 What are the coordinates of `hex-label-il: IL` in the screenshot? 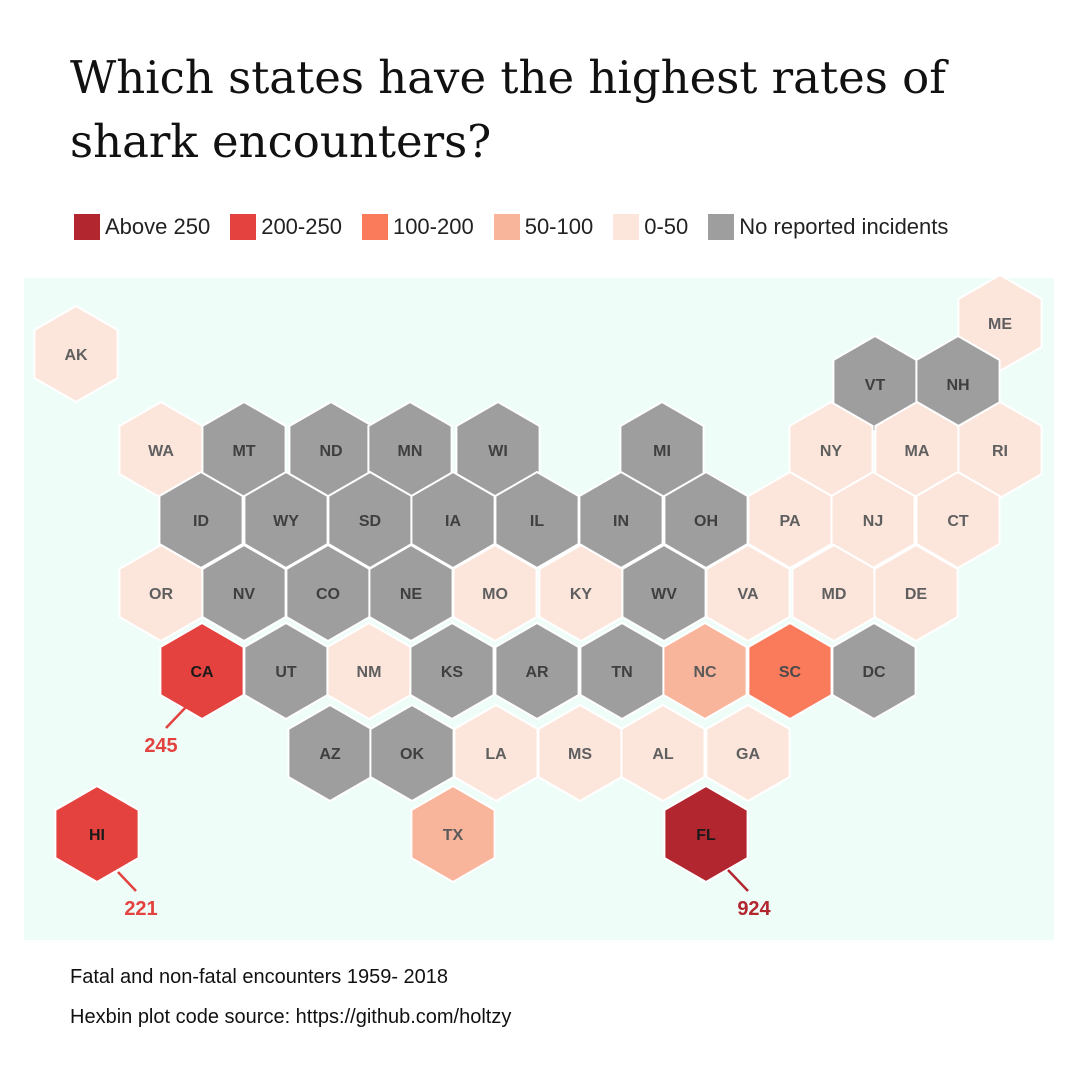 It's located at (537, 521).